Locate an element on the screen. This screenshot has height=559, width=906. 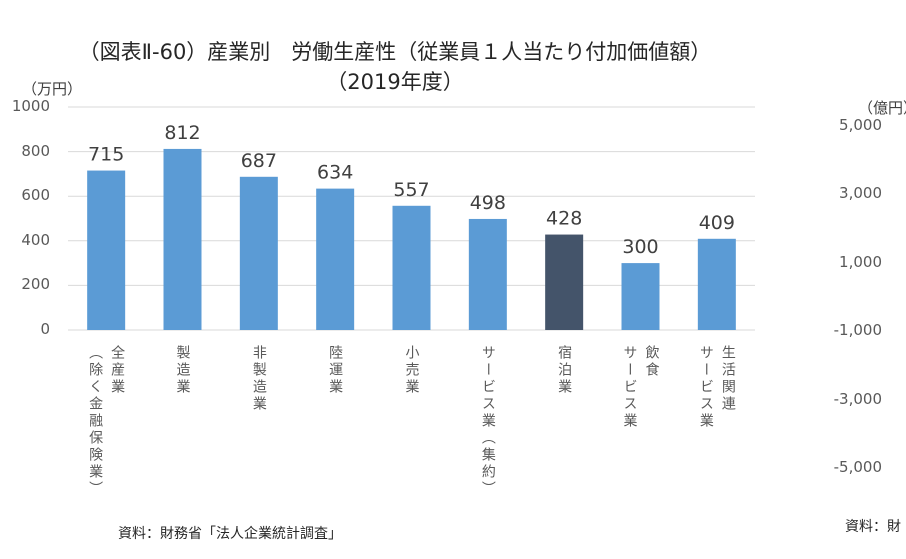
x-category-label: 陸運業 is located at coordinates (335, 370).